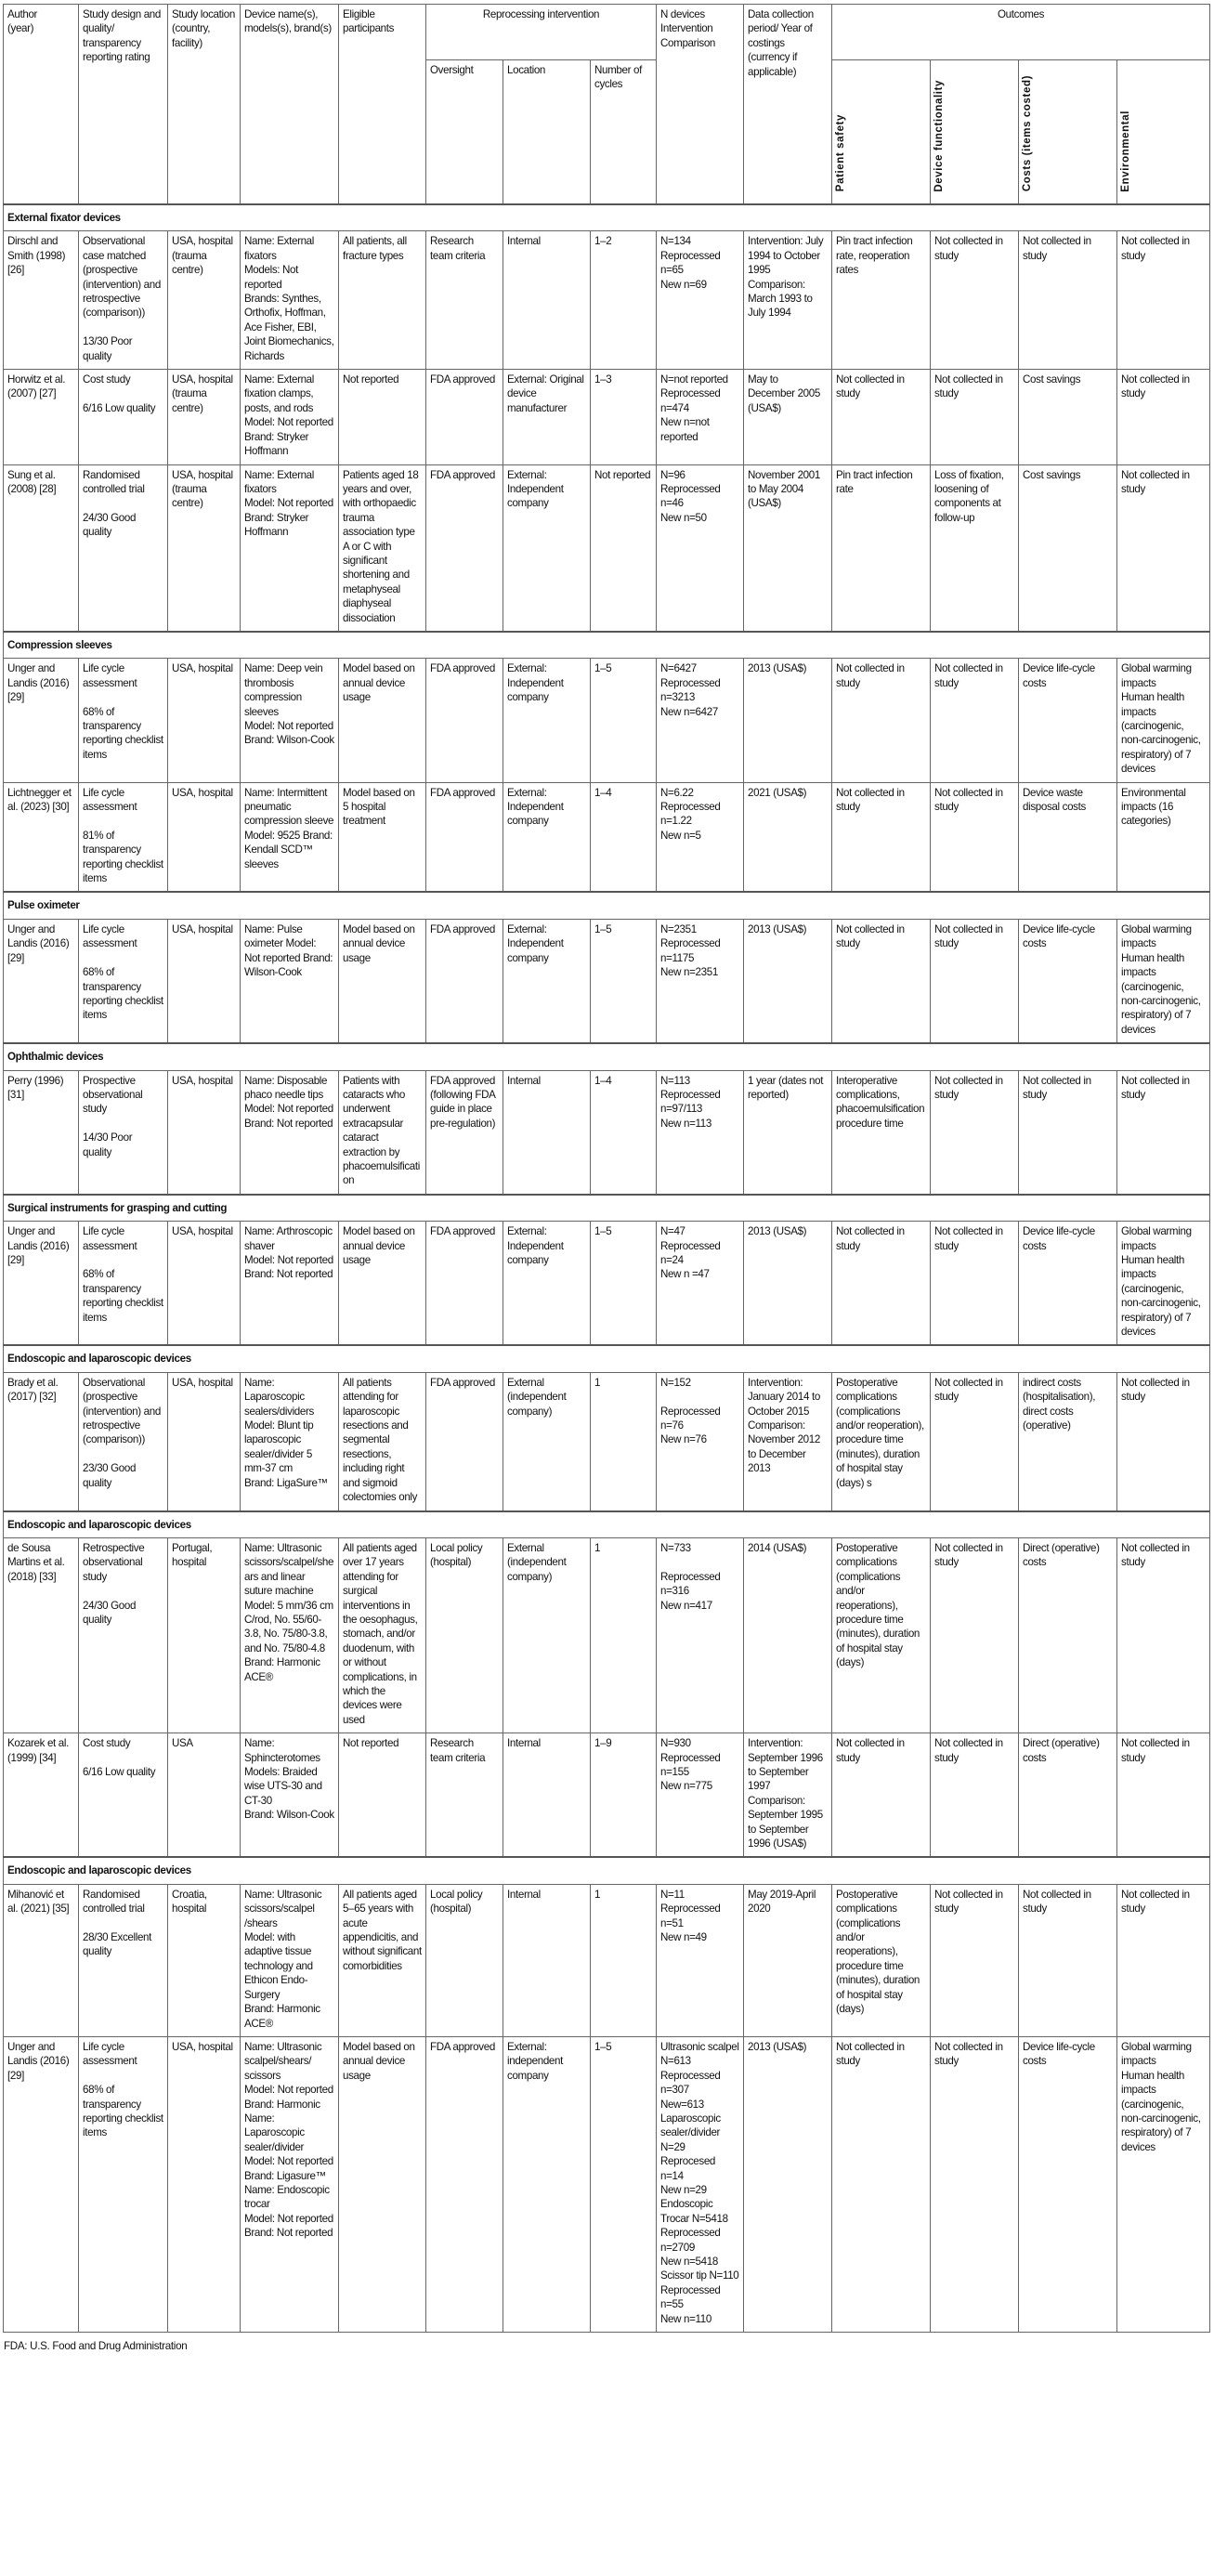 This screenshot has width=1214, height=2576. I want to click on cell-author: Horwitz et al. (2007) [27], so click(41, 417).